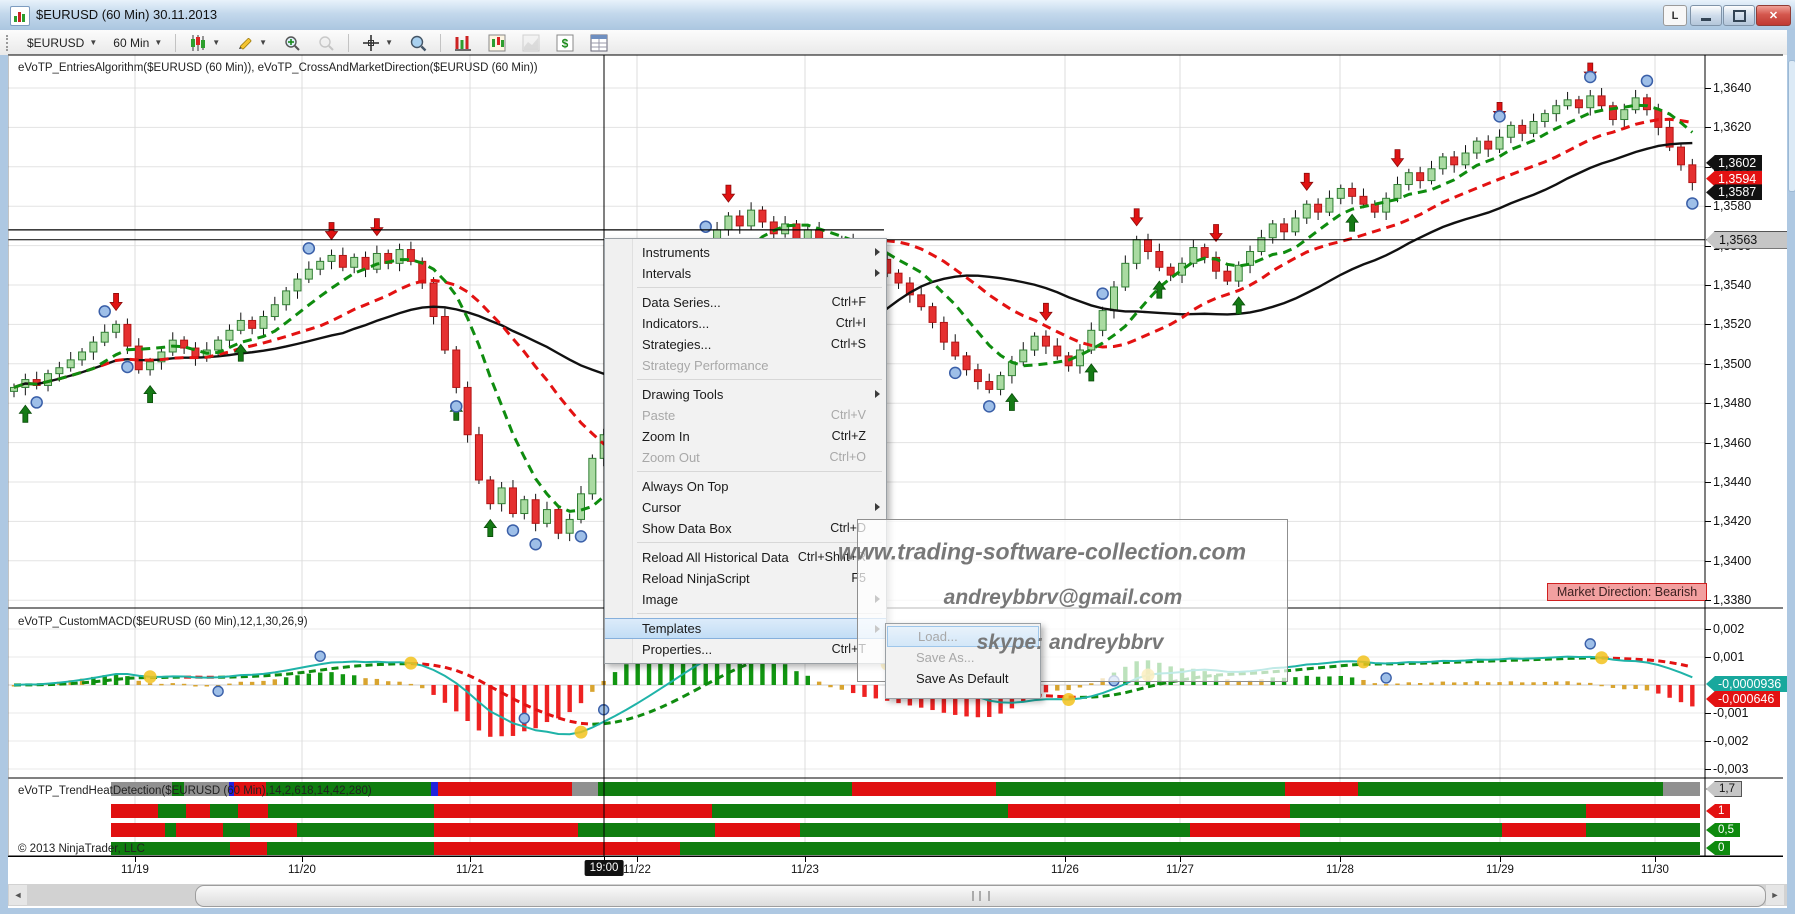 This screenshot has width=1795, height=914. Describe the element at coordinates (850, 323) in the screenshot. I see `menu-item-shortcut: Ctrl+I` at that location.